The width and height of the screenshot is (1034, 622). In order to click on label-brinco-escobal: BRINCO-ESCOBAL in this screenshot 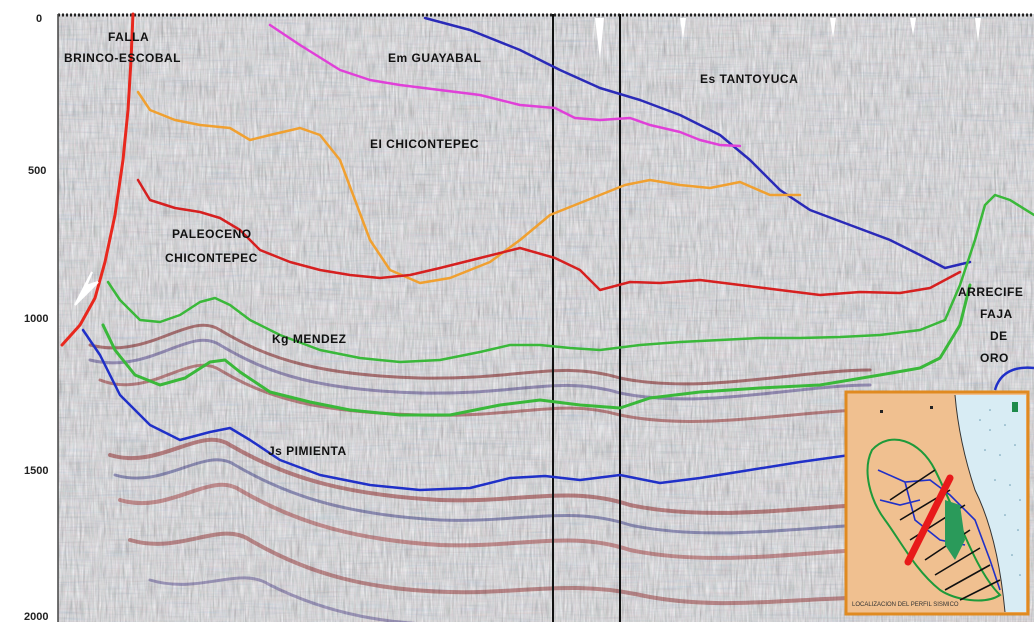, I will do `click(122, 58)`.